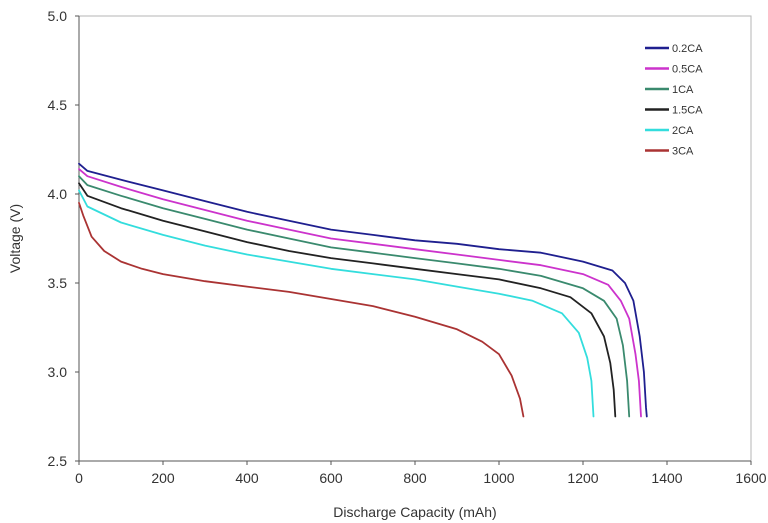 This screenshot has height=523, width=768. I want to click on y-tick-label: 3.5, so click(58, 283).